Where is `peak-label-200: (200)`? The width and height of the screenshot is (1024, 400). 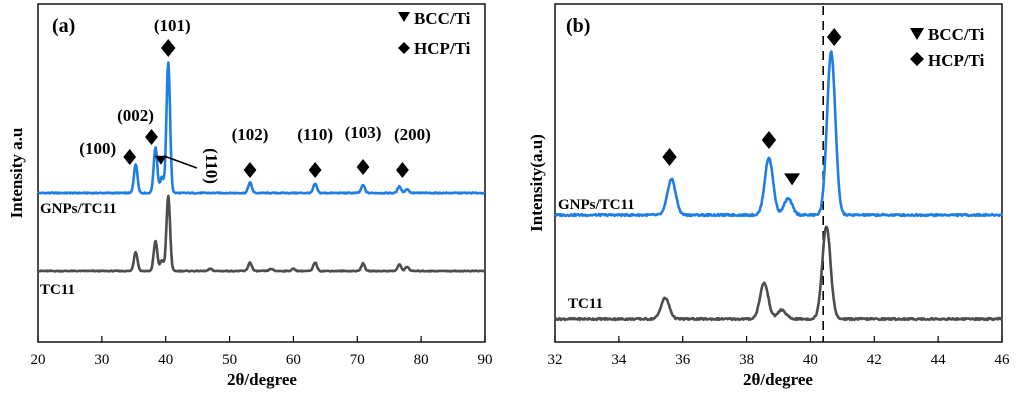 peak-label-200: (200) is located at coordinates (412, 134).